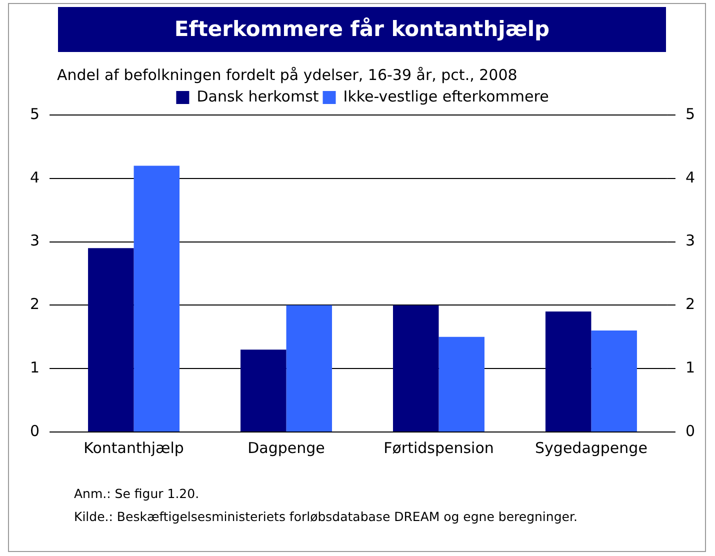 This screenshot has height=556, width=715. Describe the element at coordinates (690, 241) in the screenshot. I see `y2-tick-label: 3` at that location.